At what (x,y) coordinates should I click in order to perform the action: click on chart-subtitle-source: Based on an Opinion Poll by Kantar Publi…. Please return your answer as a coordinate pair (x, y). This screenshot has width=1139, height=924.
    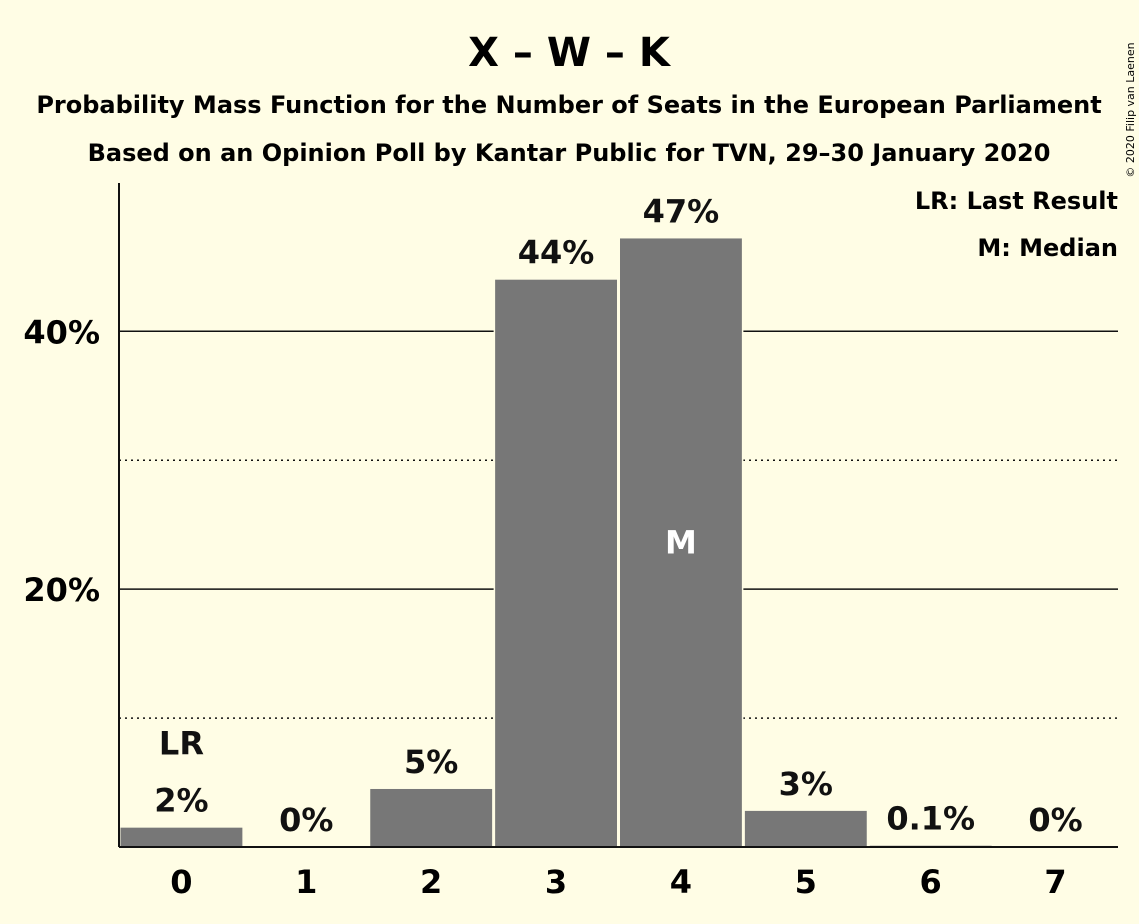
    Looking at the image, I should click on (569, 153).